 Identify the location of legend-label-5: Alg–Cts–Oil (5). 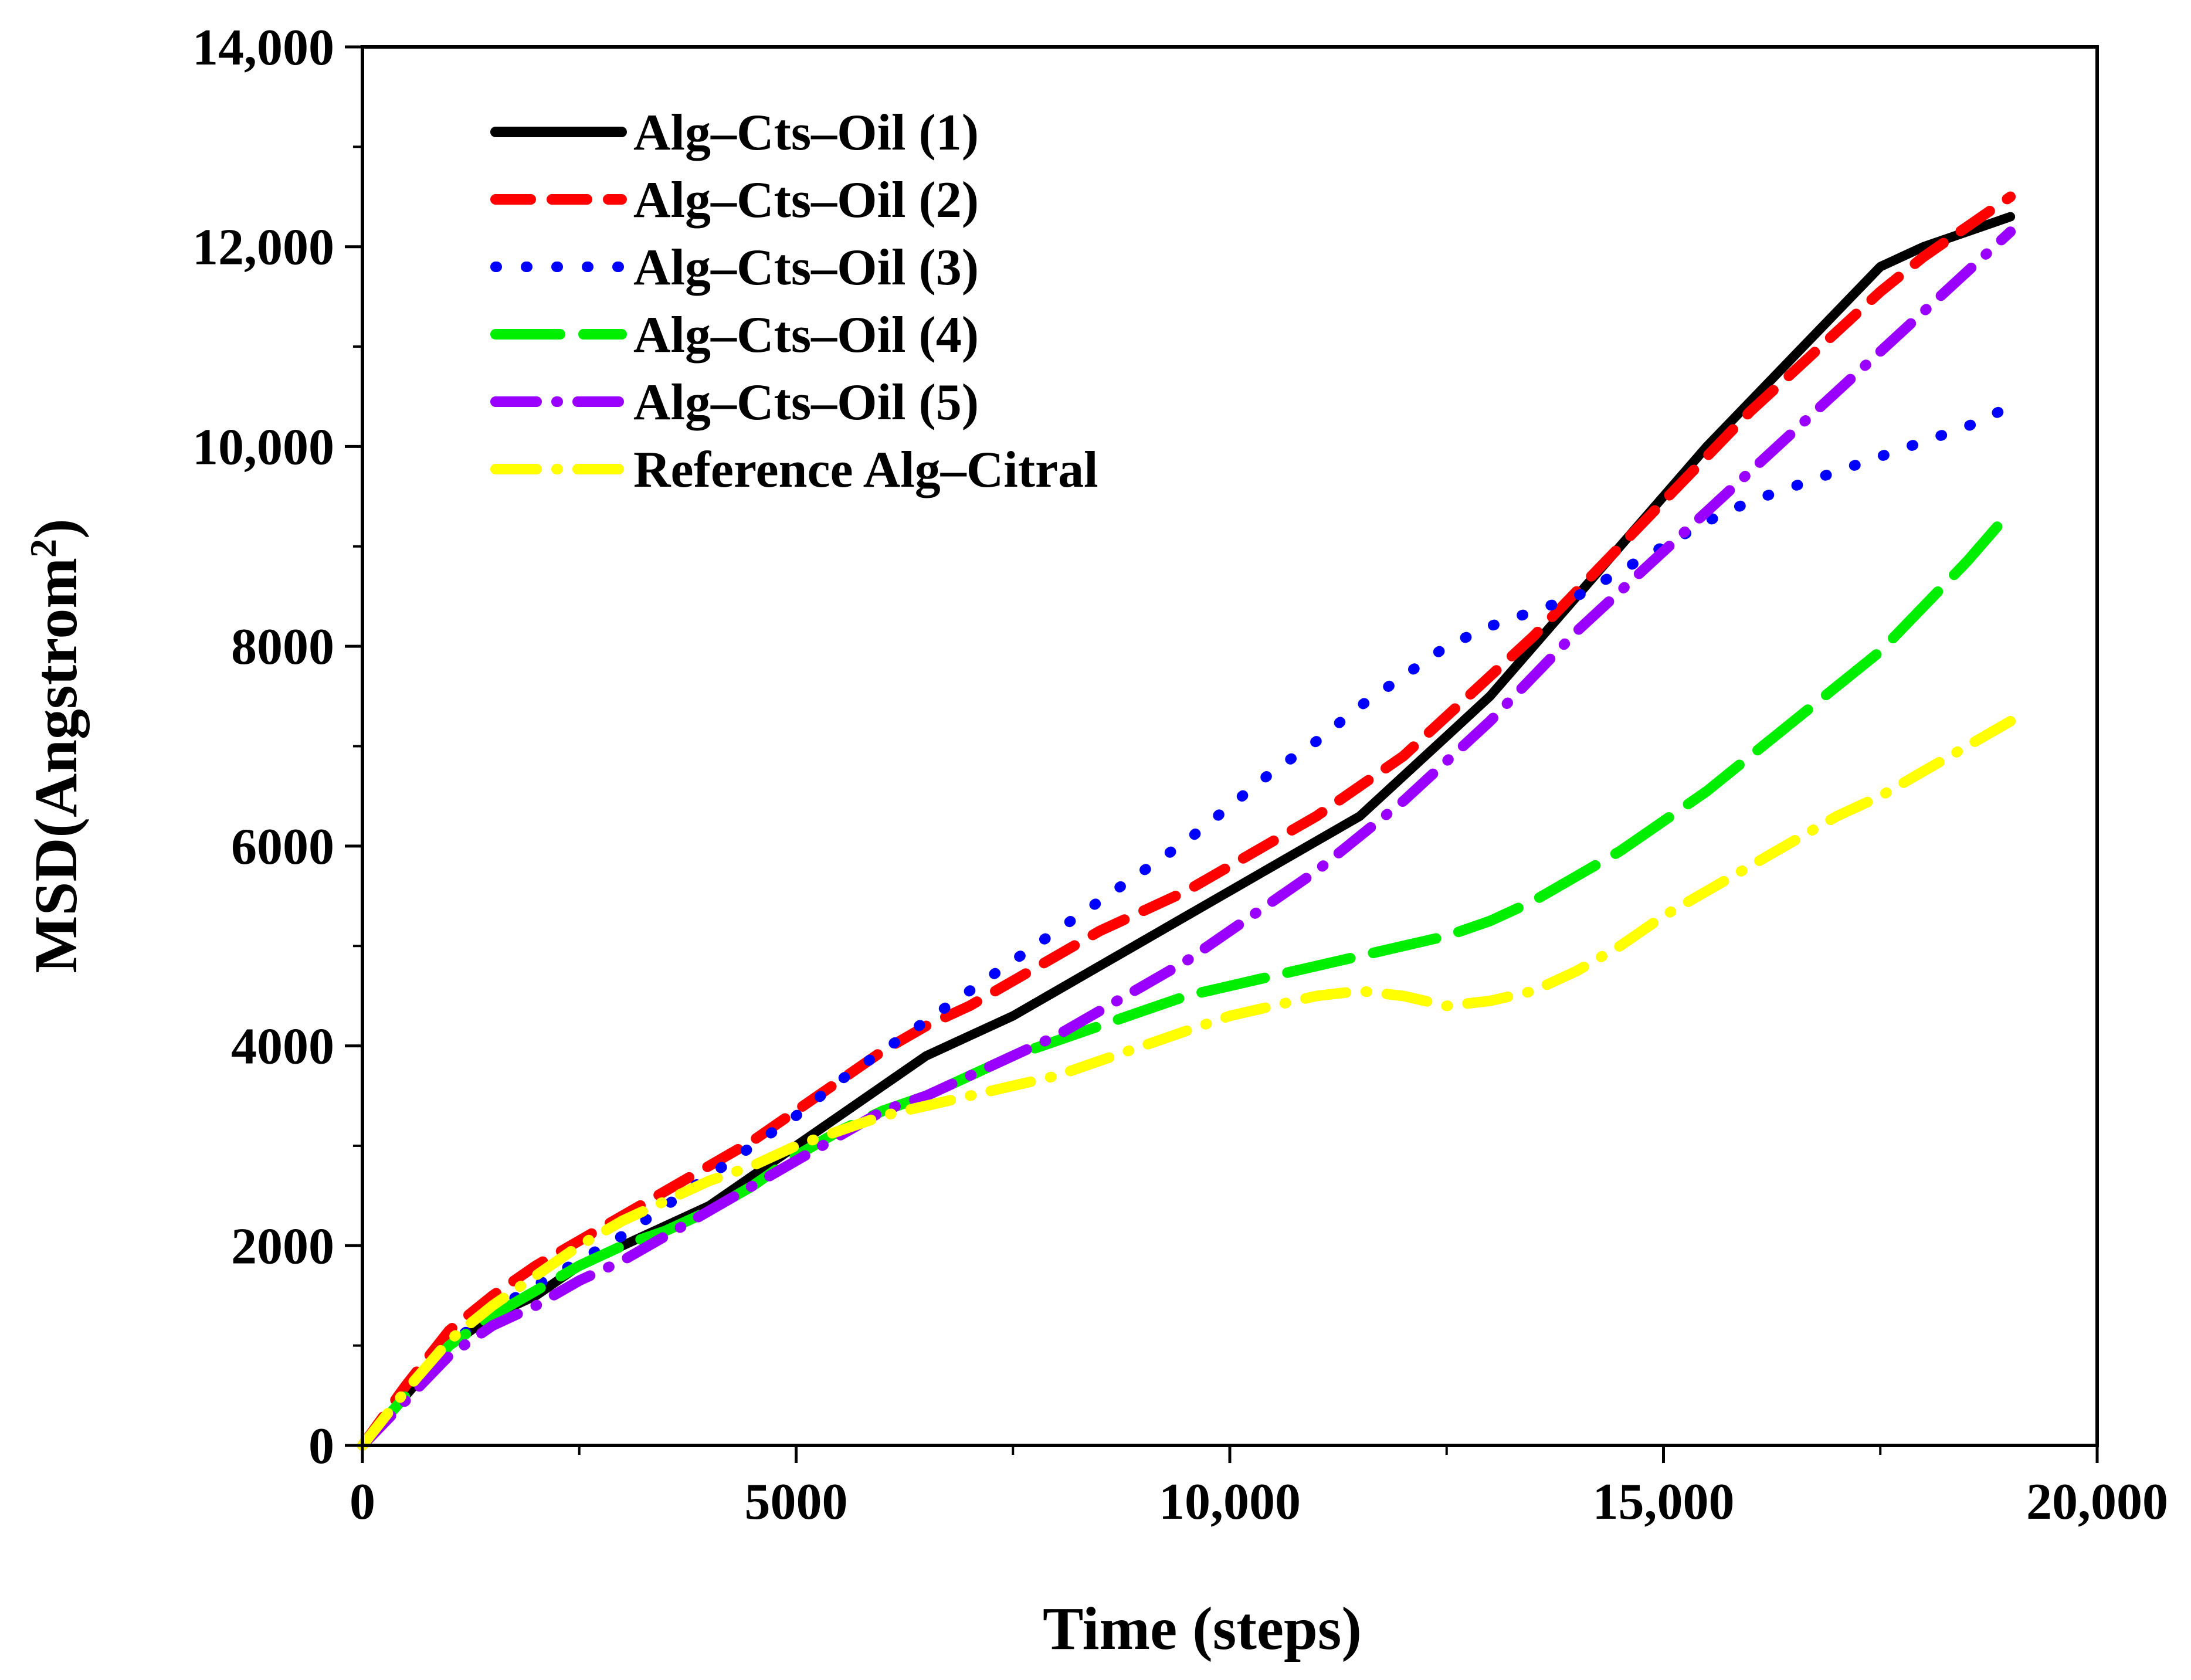
(806, 402).